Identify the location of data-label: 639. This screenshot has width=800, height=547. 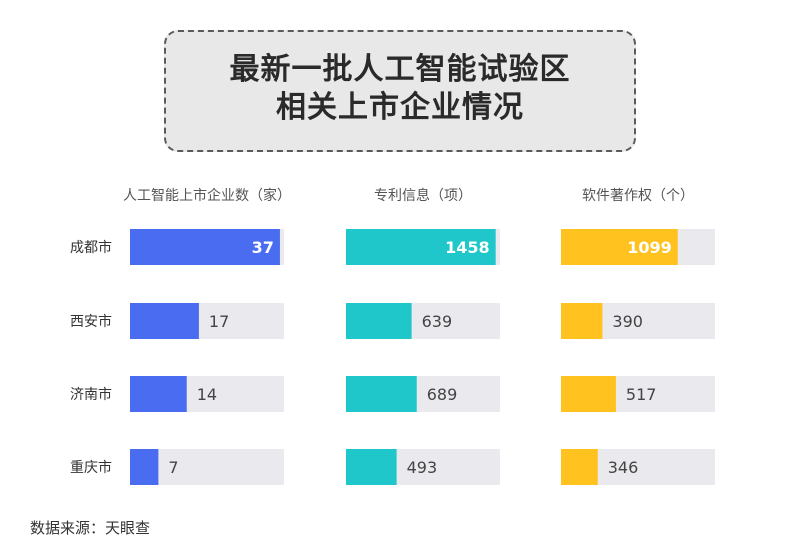
(437, 321).